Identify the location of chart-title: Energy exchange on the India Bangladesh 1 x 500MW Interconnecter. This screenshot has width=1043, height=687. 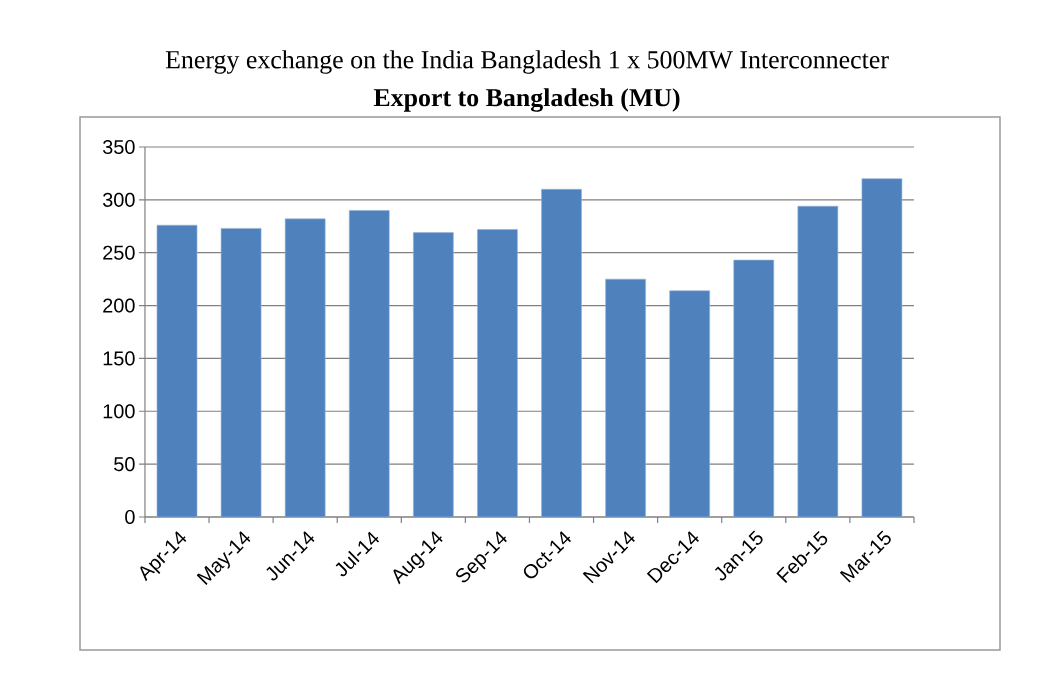
(527, 62).